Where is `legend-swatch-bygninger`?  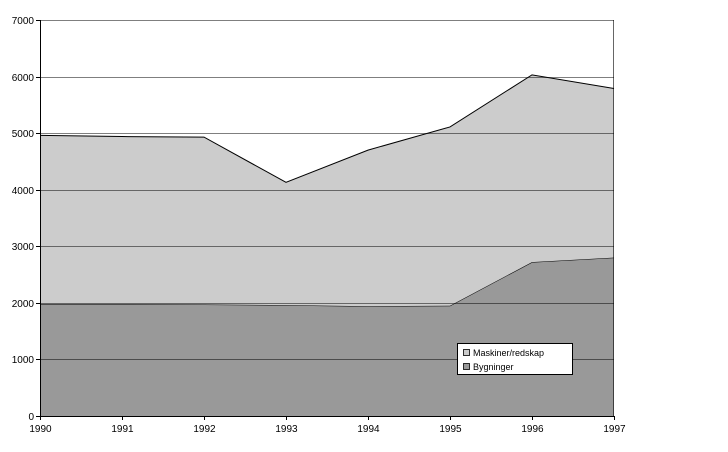 legend-swatch-bygninger is located at coordinates (466, 366).